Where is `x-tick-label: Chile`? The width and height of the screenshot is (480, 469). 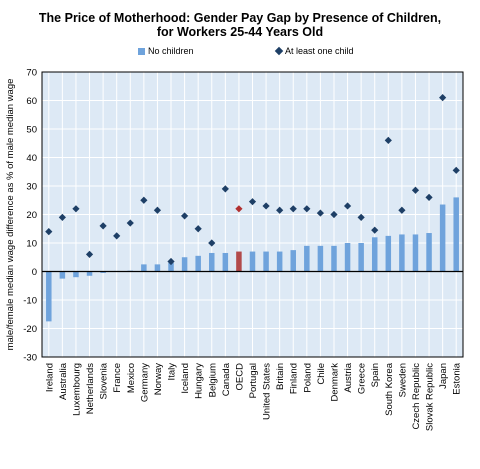
x-tick-label: Chile is located at coordinates (321, 374).